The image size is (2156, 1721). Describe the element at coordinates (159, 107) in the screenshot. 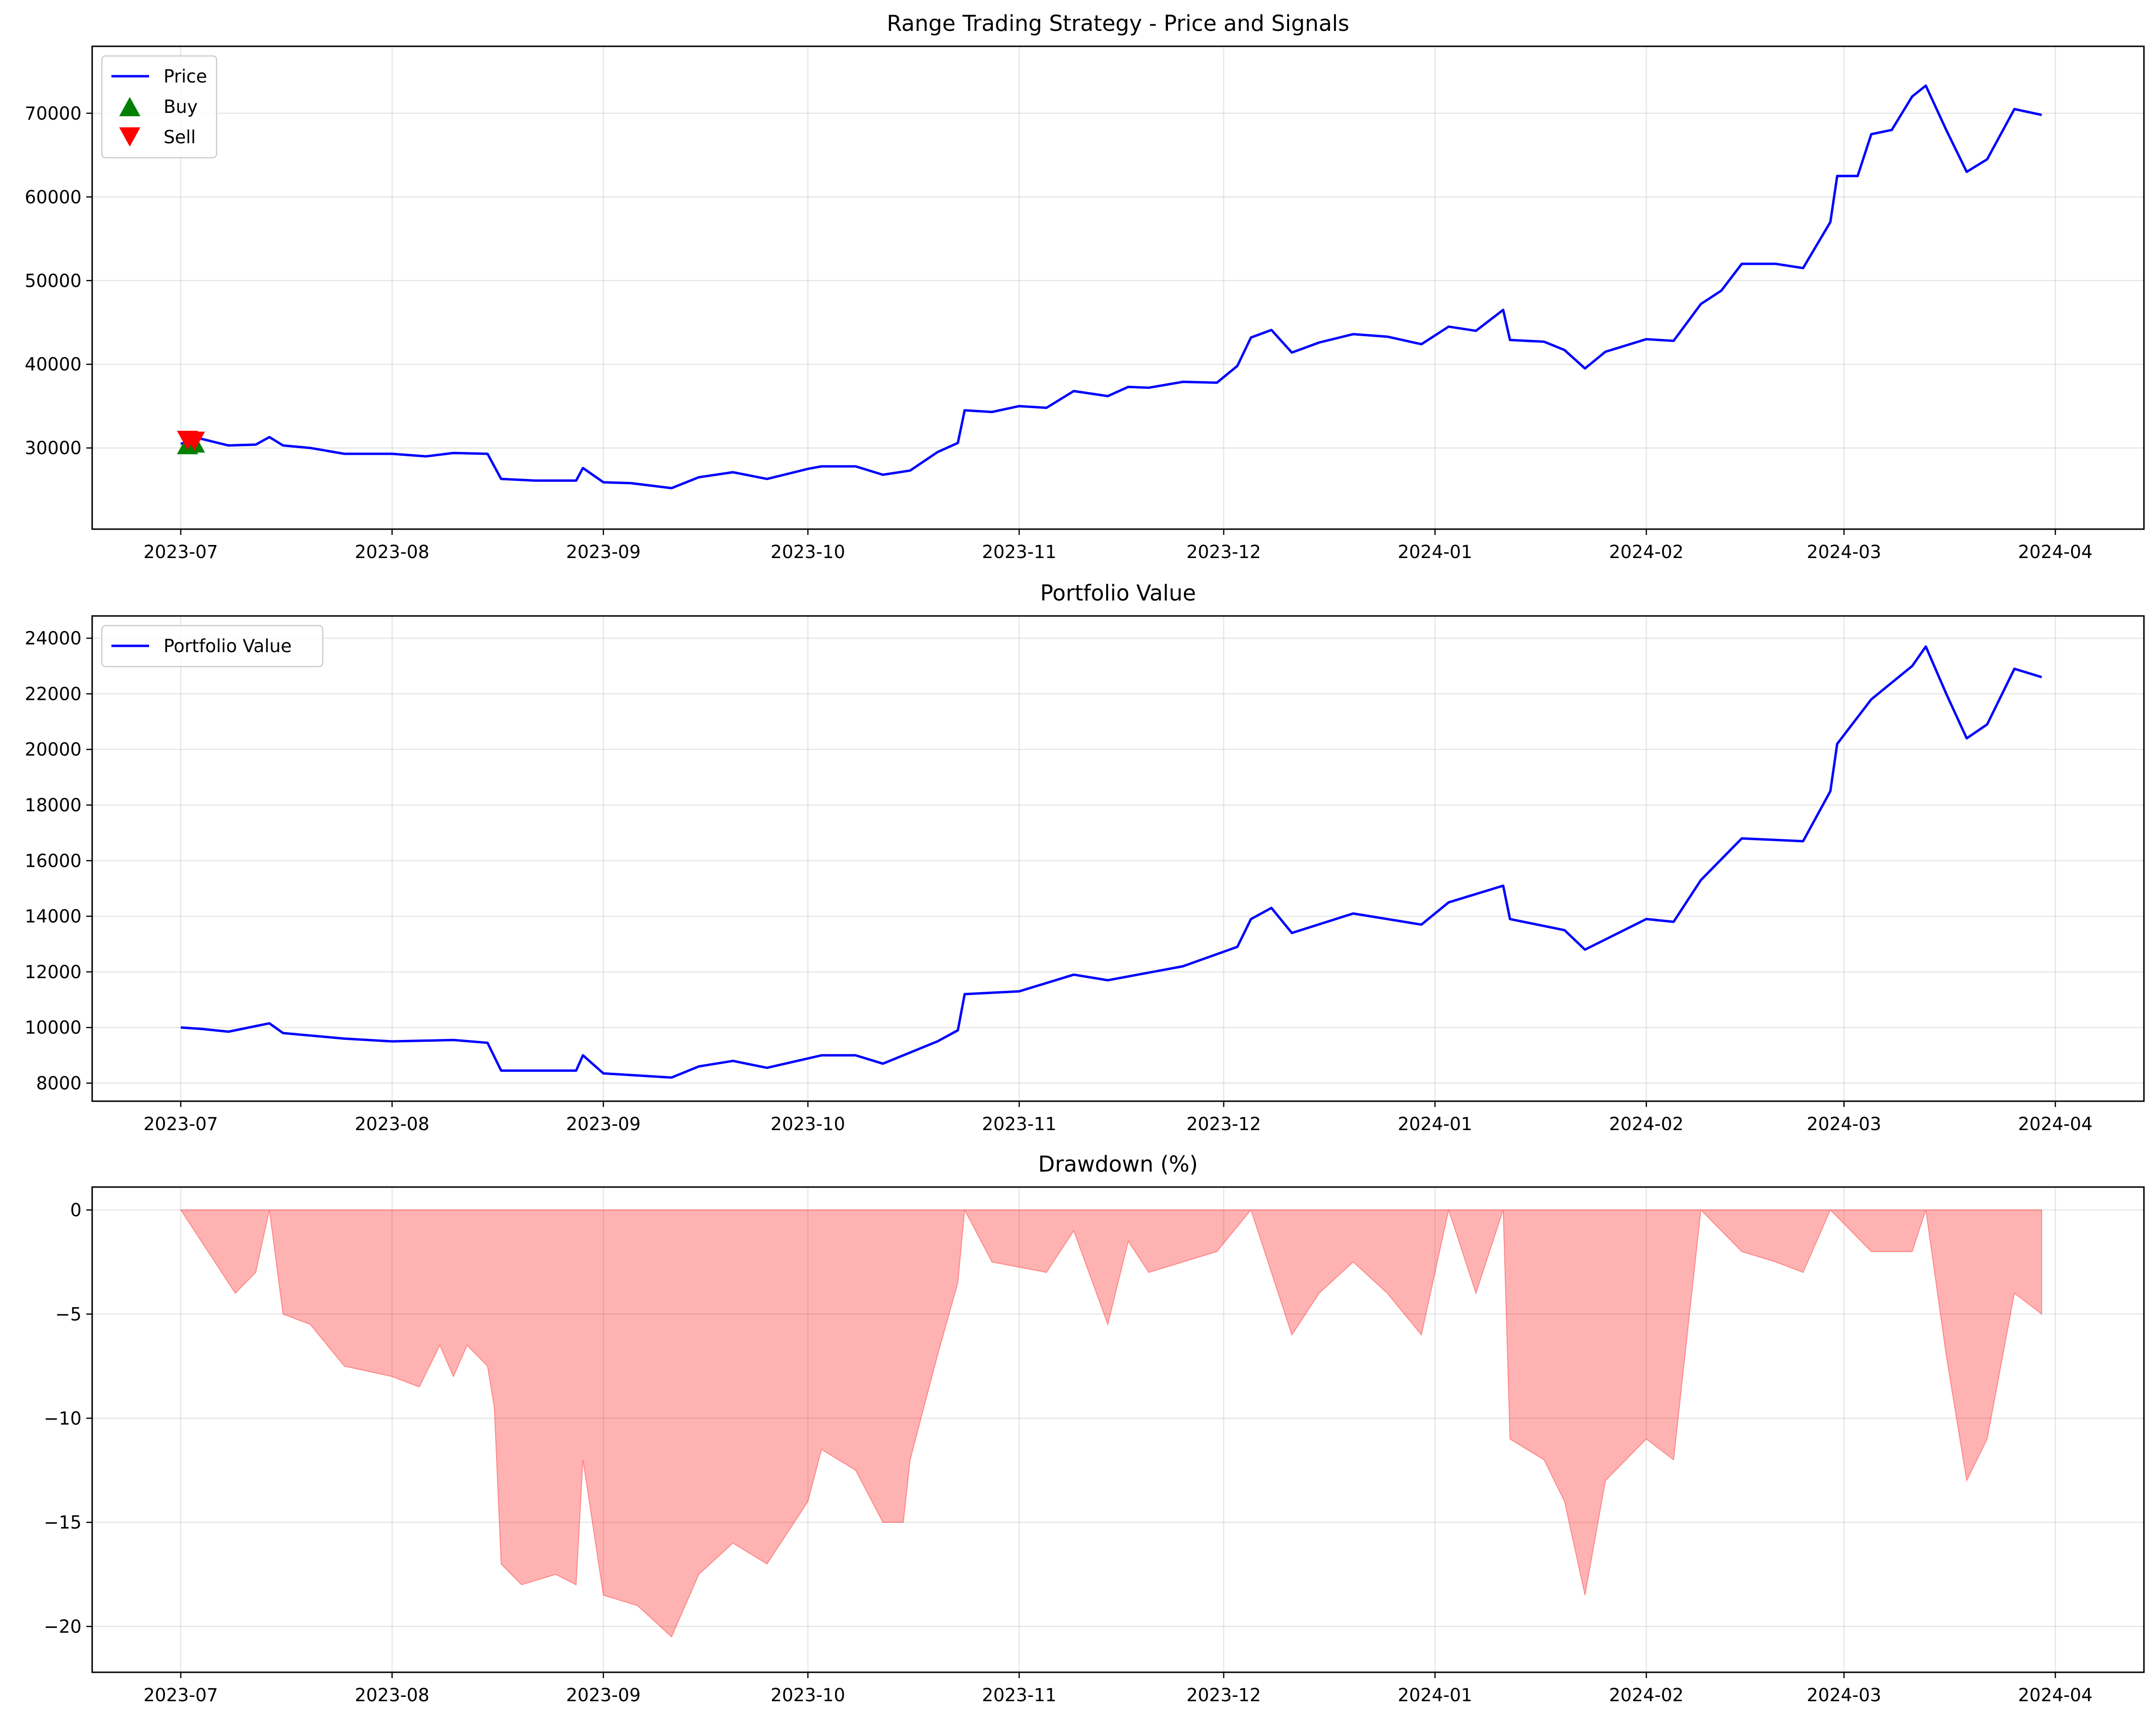

I see `legend: Price Buy Sell` at that location.